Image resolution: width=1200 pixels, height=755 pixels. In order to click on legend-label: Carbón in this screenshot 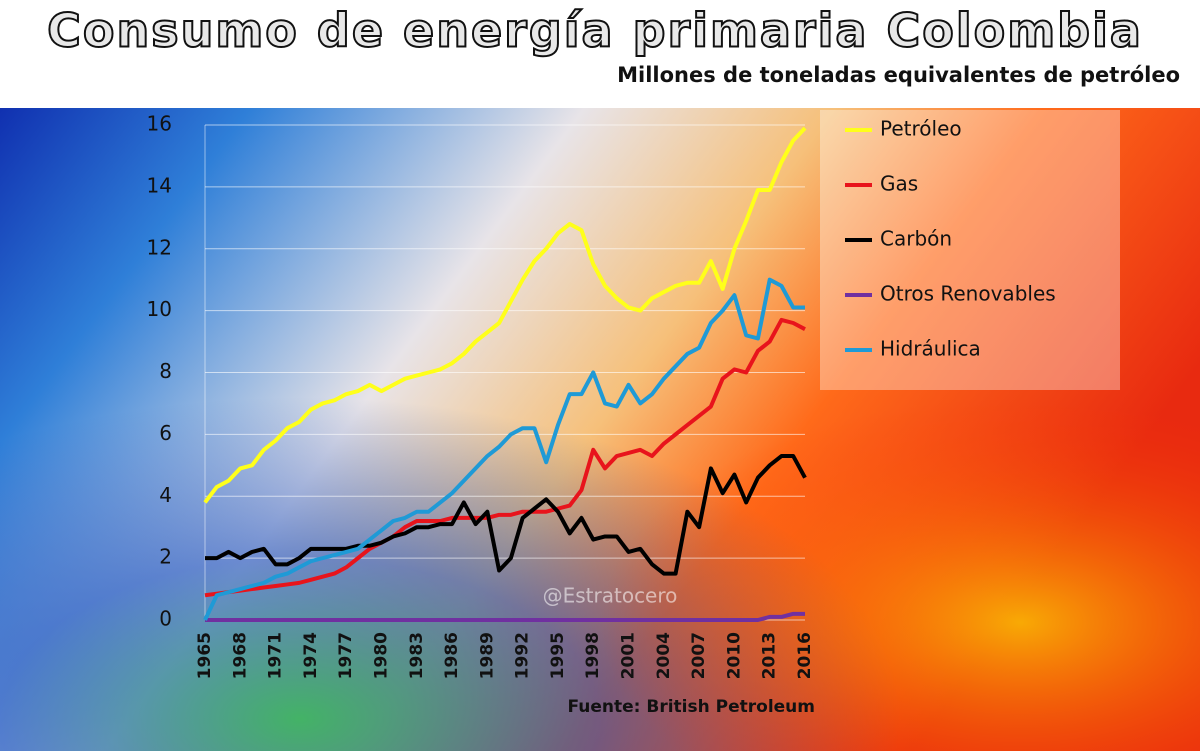, I will do `click(916, 239)`.